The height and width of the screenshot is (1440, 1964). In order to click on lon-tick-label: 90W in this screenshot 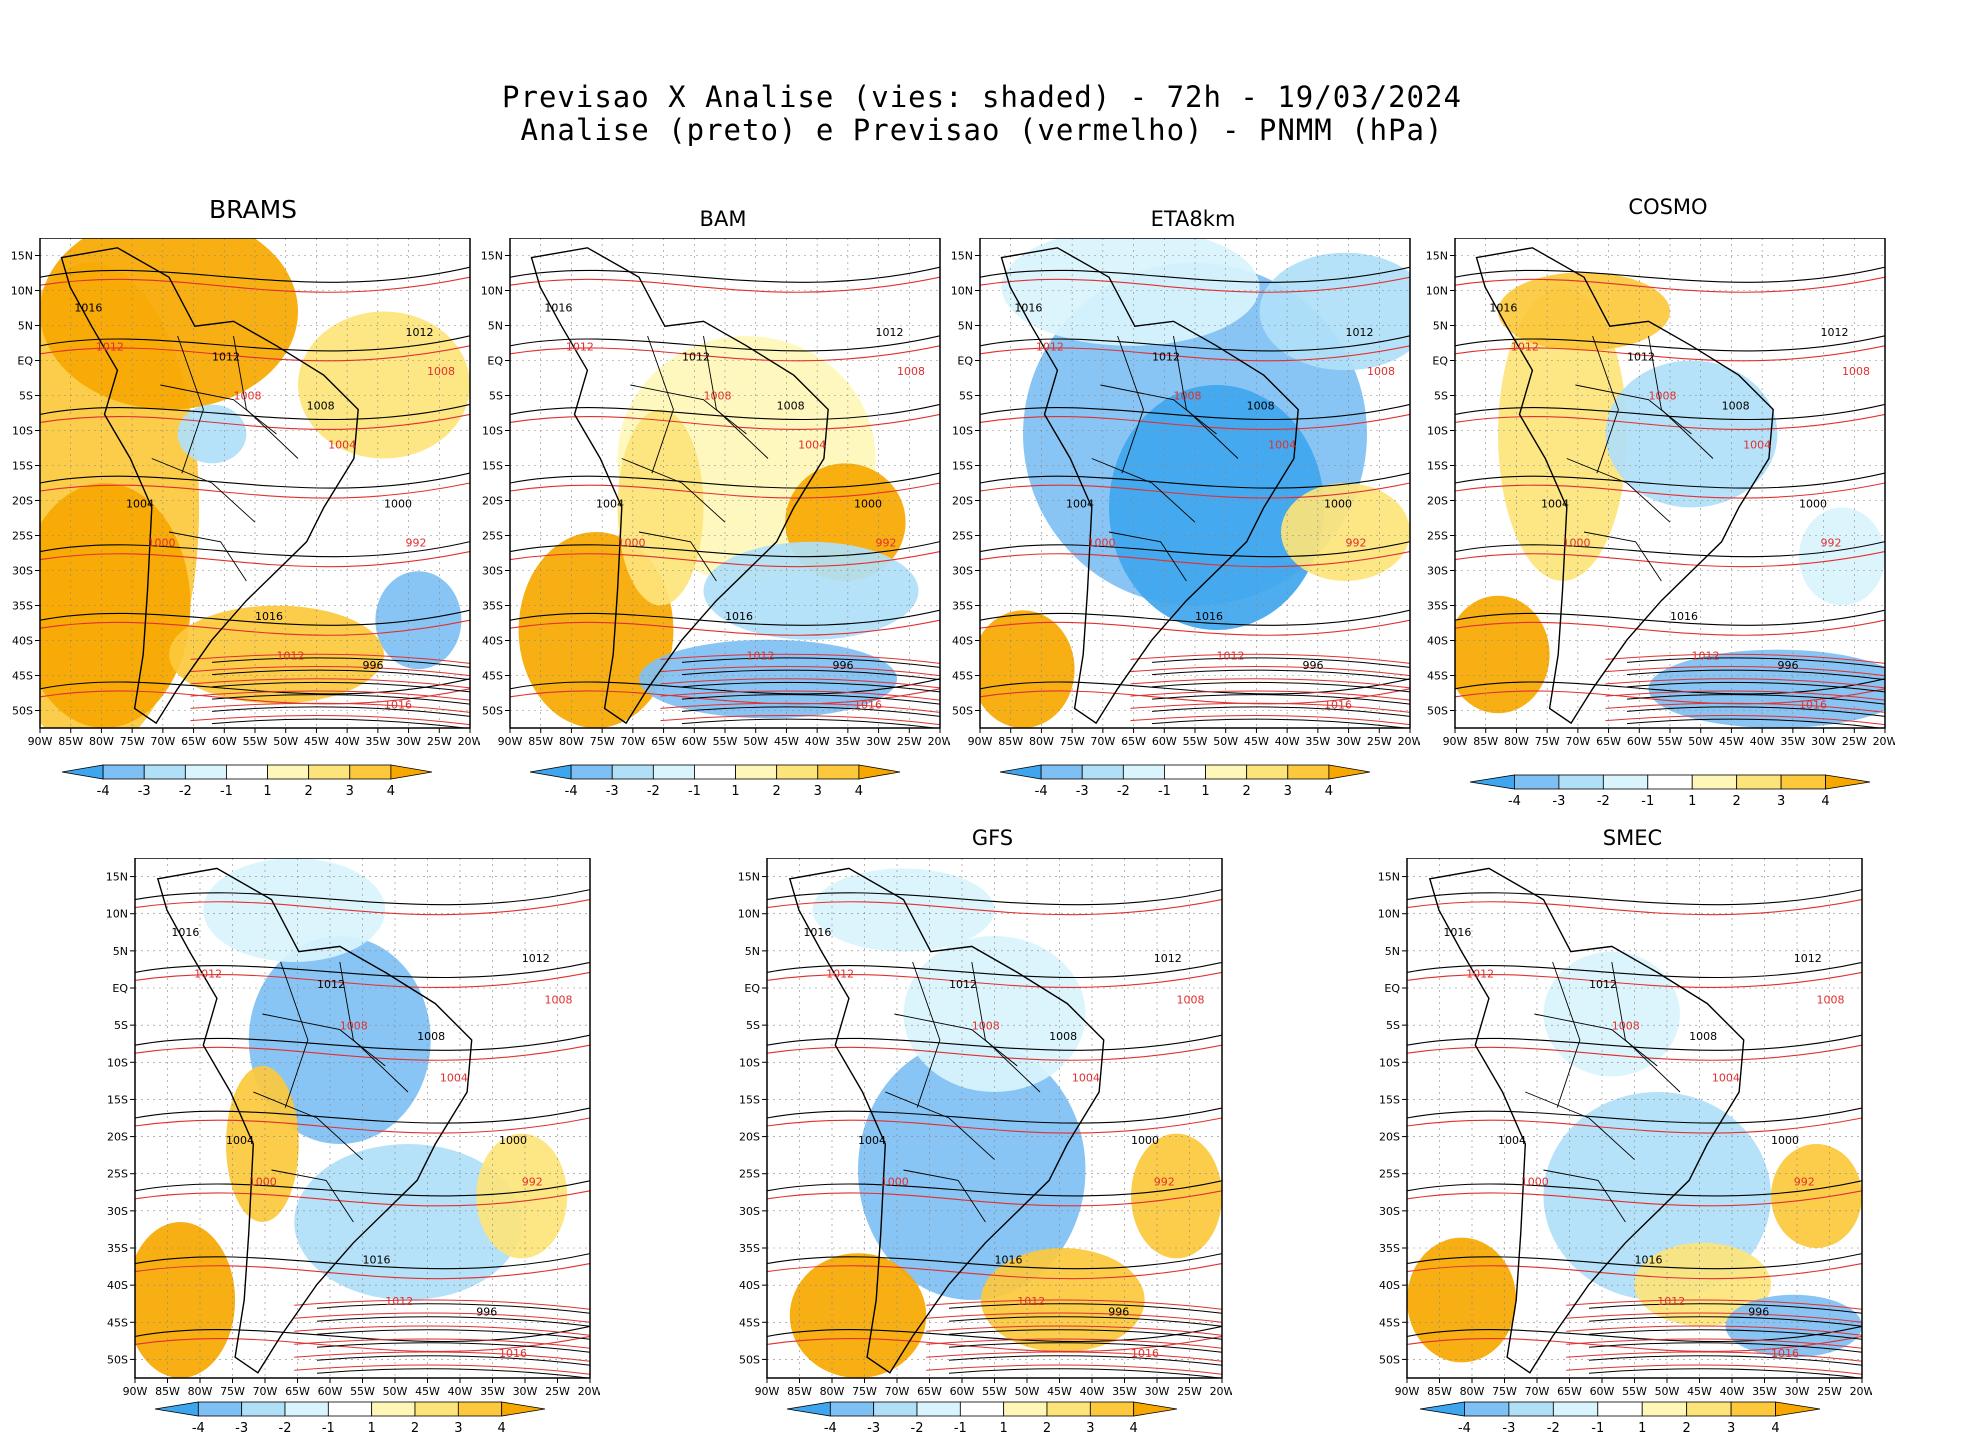, I will do `click(510, 741)`.